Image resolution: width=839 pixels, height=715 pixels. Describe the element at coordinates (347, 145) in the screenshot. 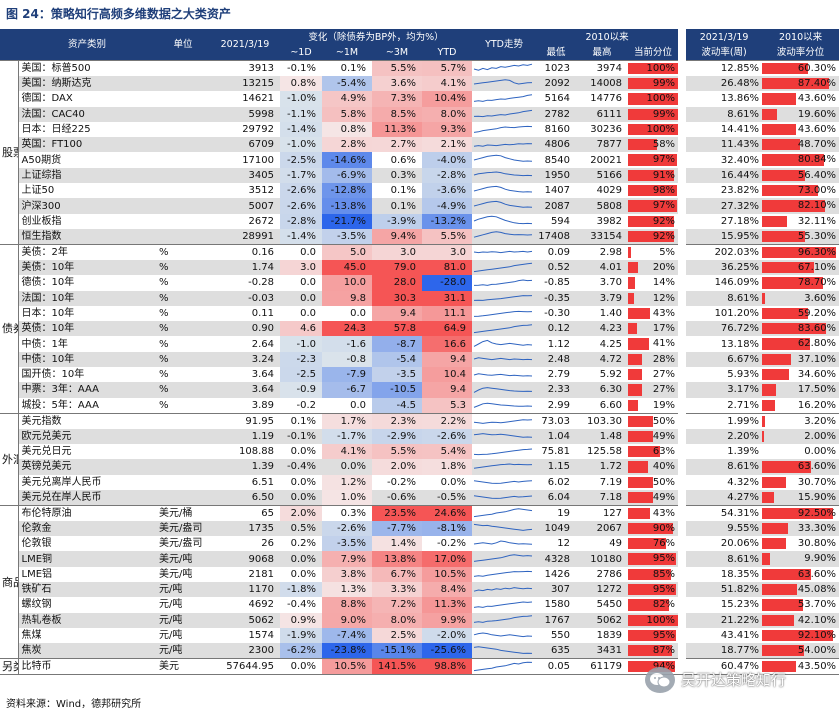

I see `change-m1: 2.8%` at that location.